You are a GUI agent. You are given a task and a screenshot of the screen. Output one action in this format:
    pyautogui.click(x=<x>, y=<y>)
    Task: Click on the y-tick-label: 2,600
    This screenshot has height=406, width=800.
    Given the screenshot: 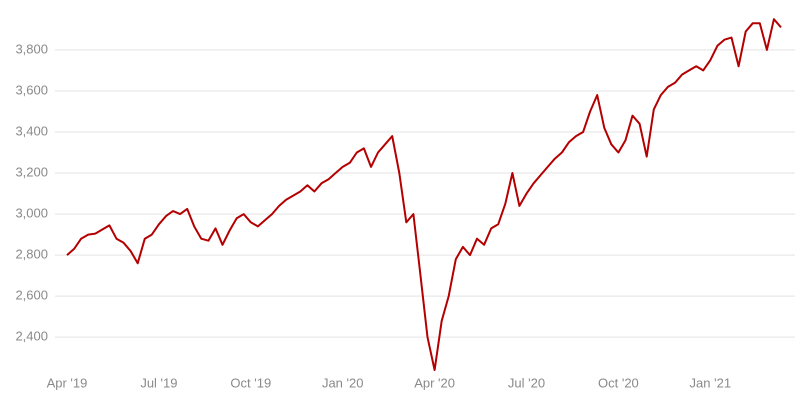 What is the action you would take?
    pyautogui.click(x=31, y=295)
    